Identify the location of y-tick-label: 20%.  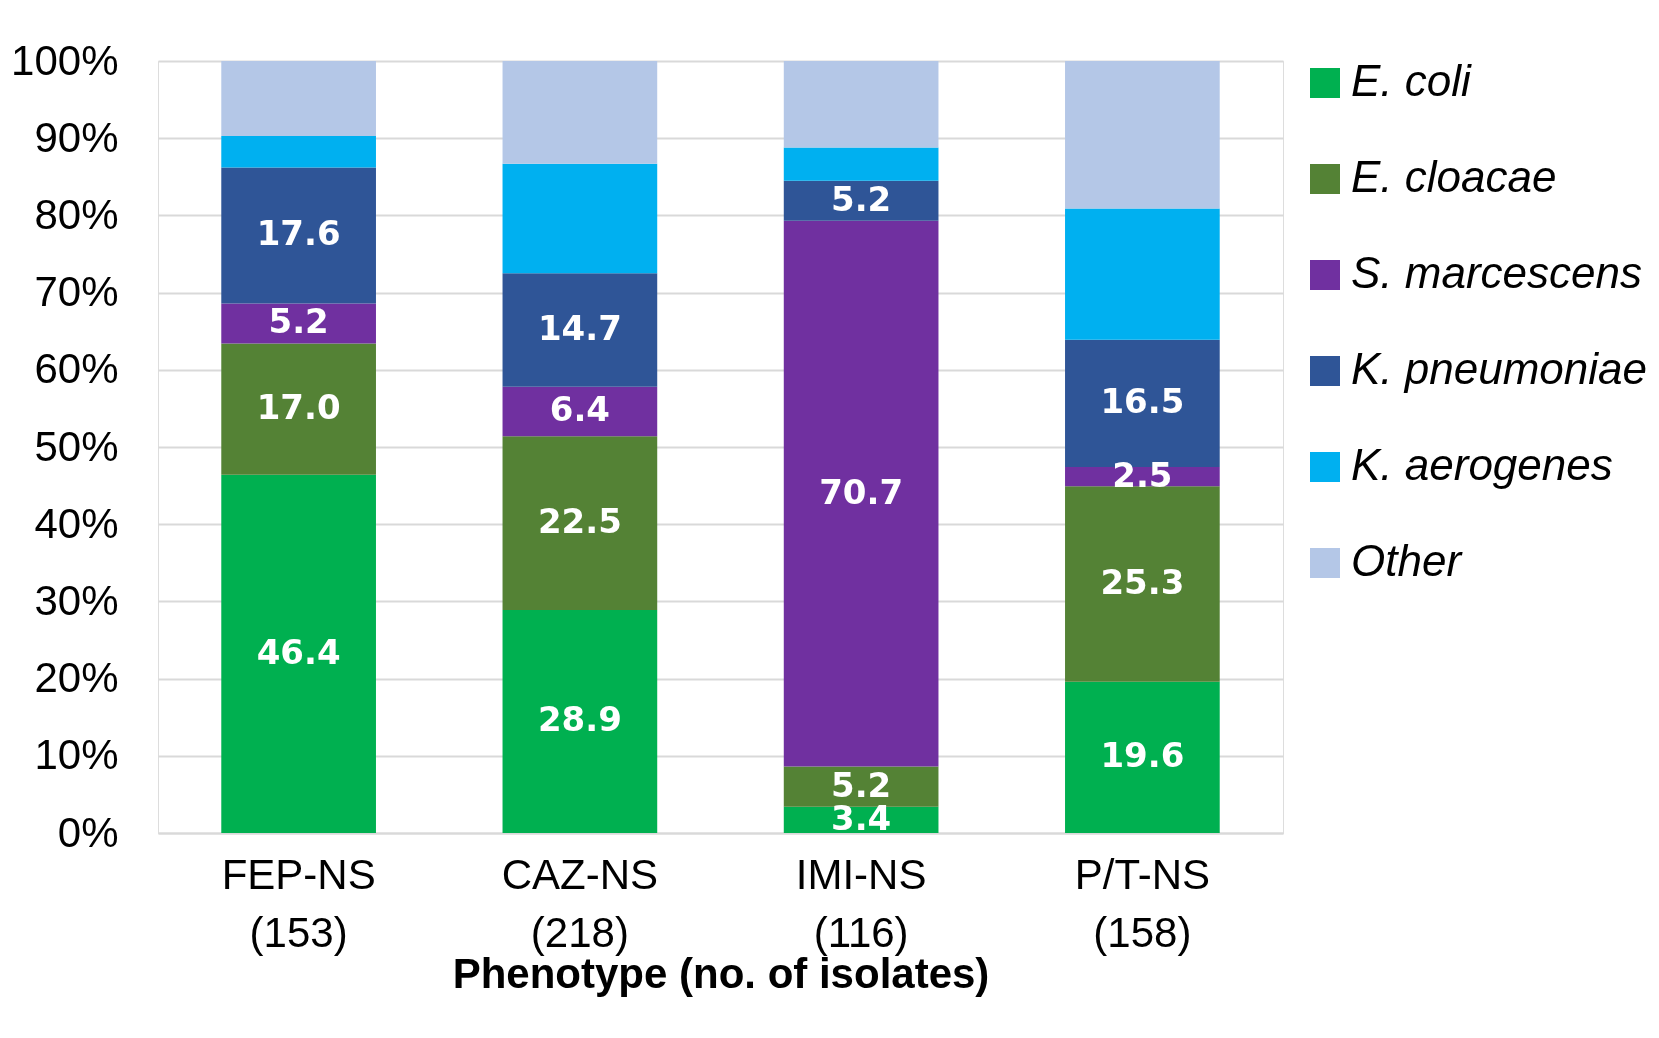
(76, 678).